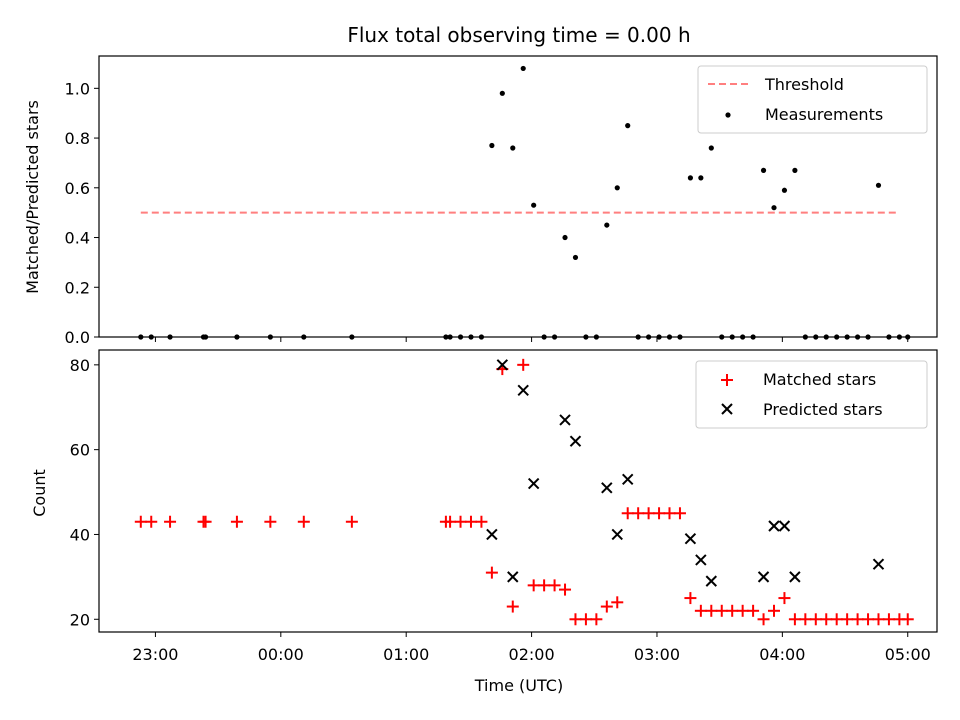  I want to click on top-y-tick-label: 0.4, so click(77, 238).